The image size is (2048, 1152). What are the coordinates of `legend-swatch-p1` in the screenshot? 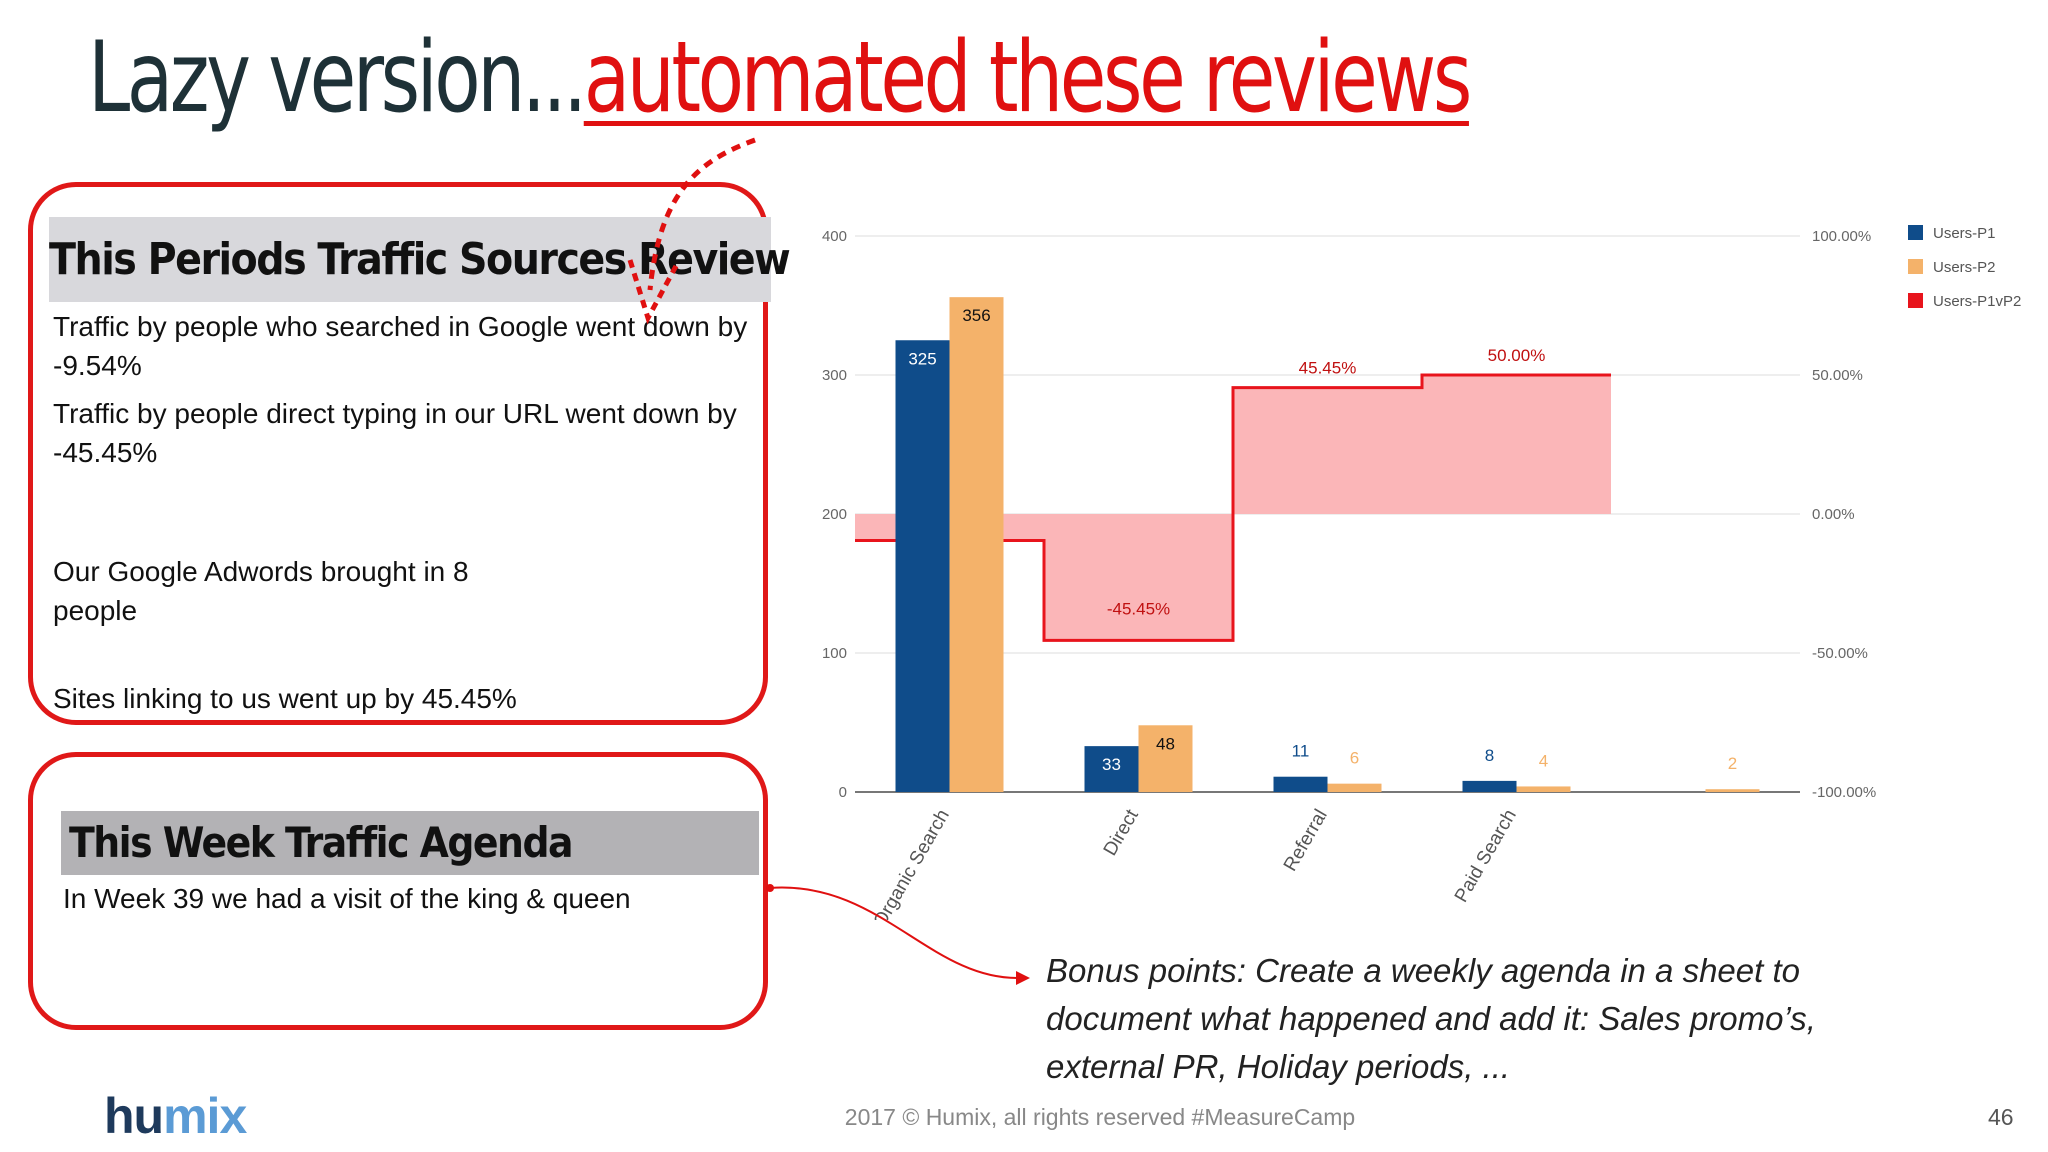 It's located at (1915, 232).